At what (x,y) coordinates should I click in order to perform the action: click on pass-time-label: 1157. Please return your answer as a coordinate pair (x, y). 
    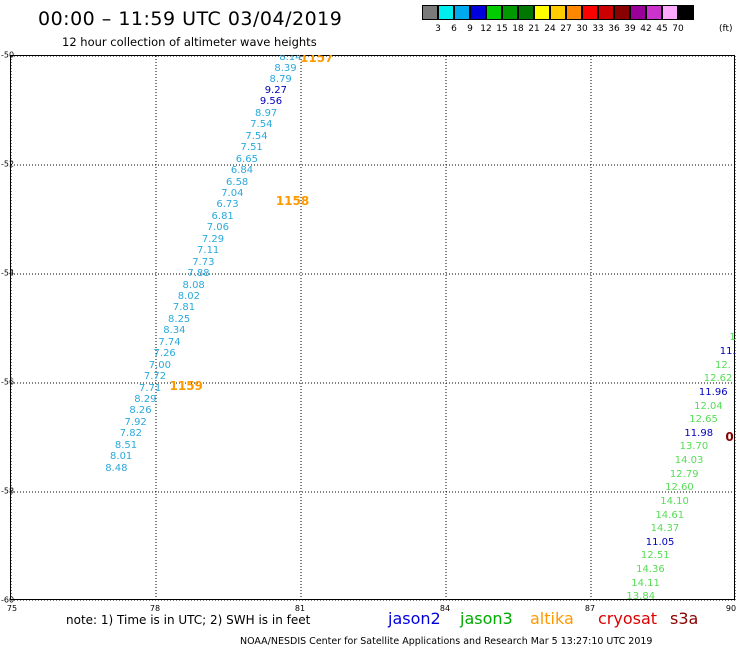
    Looking at the image, I should click on (317, 60).